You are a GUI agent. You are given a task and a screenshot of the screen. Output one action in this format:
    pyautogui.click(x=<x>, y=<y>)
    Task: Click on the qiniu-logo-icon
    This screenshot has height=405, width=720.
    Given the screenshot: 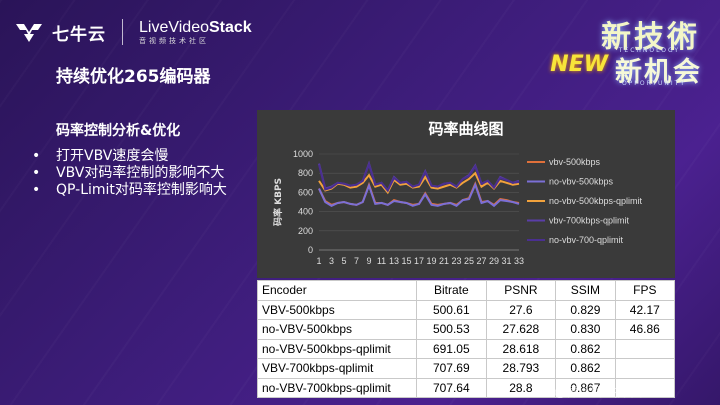 What is the action you would take?
    pyautogui.click(x=29, y=33)
    